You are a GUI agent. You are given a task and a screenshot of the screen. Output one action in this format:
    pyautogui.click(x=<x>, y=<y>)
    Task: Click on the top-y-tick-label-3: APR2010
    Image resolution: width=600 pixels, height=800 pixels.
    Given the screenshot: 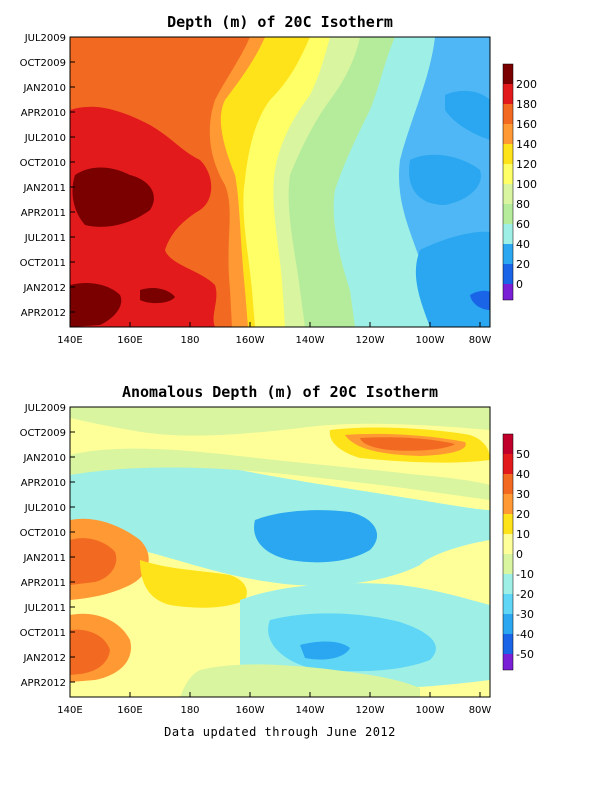 What is the action you would take?
    pyautogui.click(x=43, y=113)
    